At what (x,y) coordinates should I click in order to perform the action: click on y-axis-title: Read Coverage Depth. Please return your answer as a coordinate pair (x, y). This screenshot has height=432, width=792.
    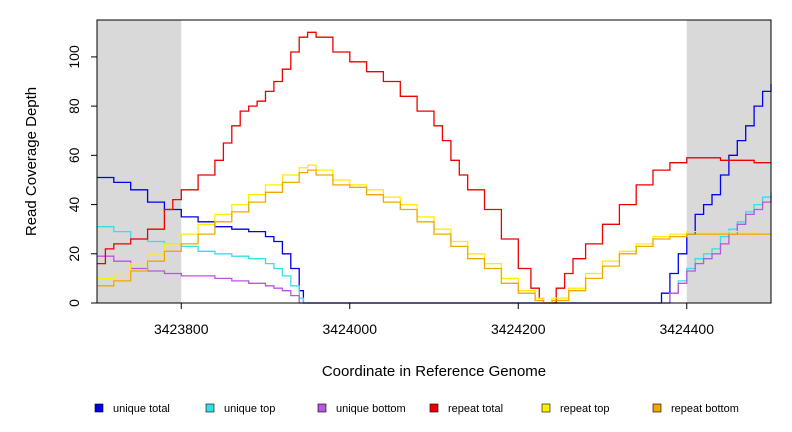
    Looking at the image, I should click on (31, 161).